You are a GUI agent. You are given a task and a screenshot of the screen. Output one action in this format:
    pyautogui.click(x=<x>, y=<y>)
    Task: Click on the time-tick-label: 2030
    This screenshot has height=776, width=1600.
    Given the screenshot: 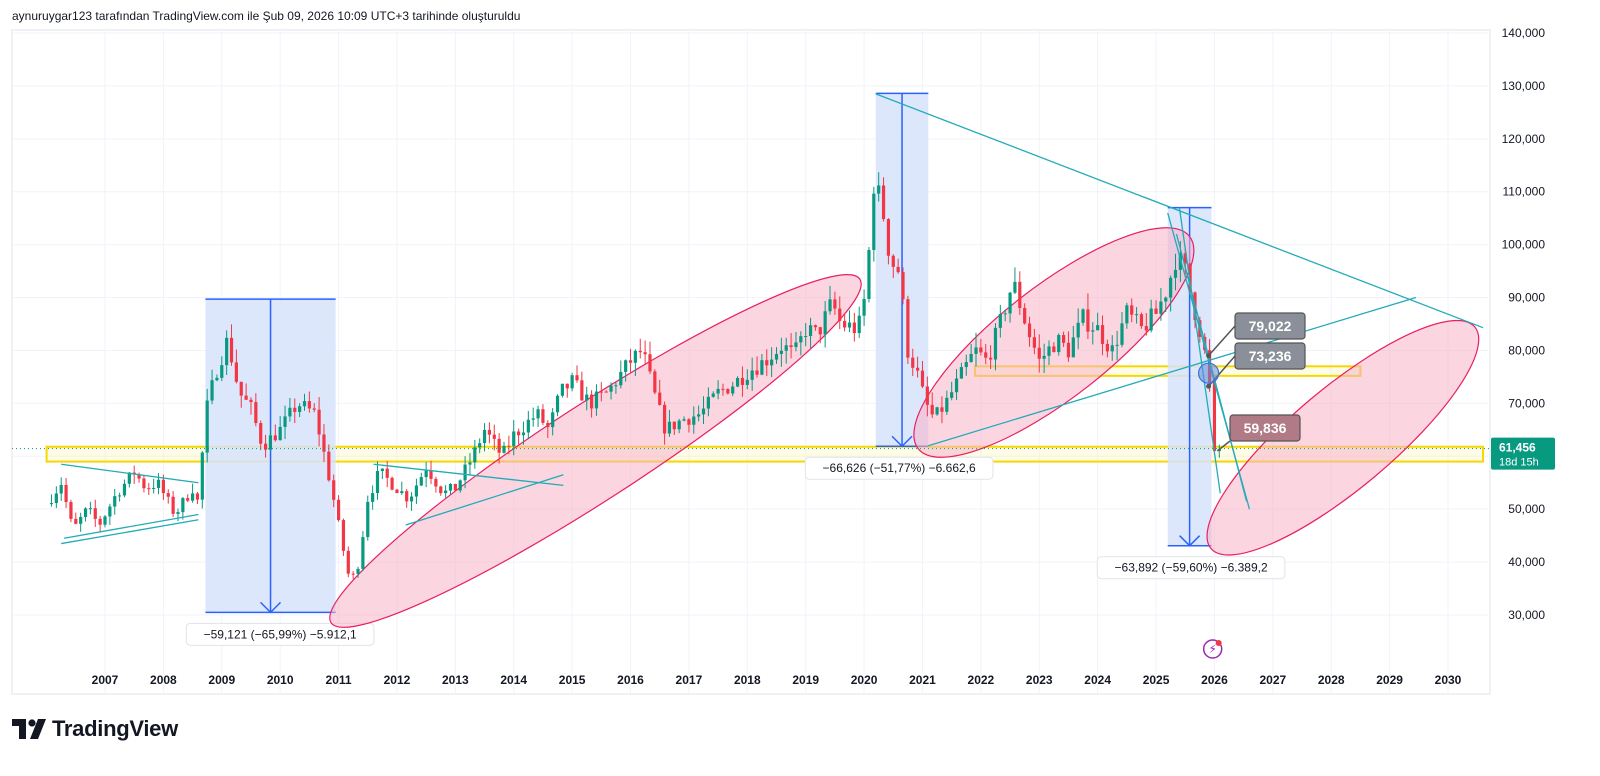 What is the action you would take?
    pyautogui.click(x=1448, y=680)
    